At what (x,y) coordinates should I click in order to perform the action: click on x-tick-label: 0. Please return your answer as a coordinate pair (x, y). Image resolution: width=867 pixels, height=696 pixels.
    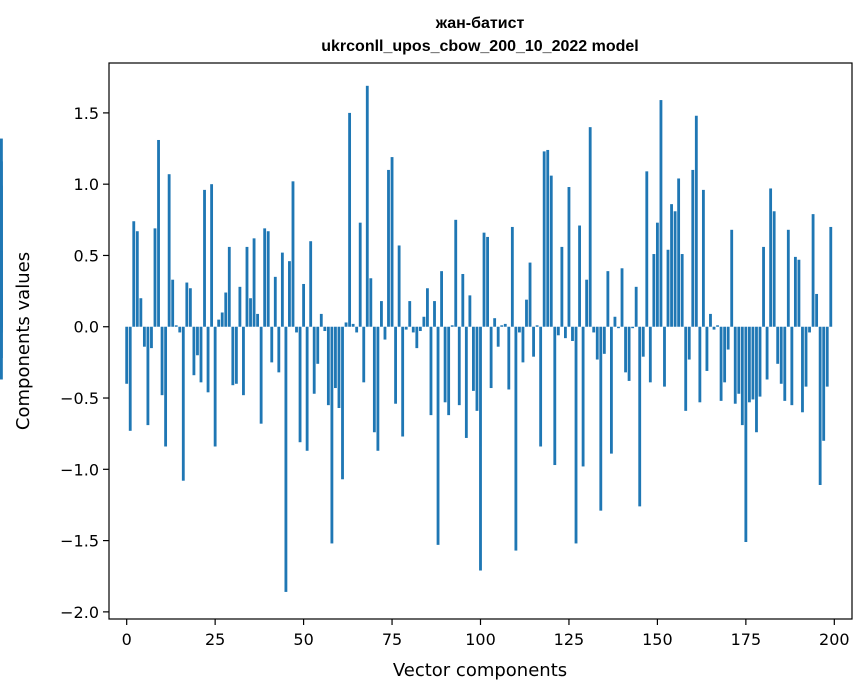
    Looking at the image, I should click on (127, 639).